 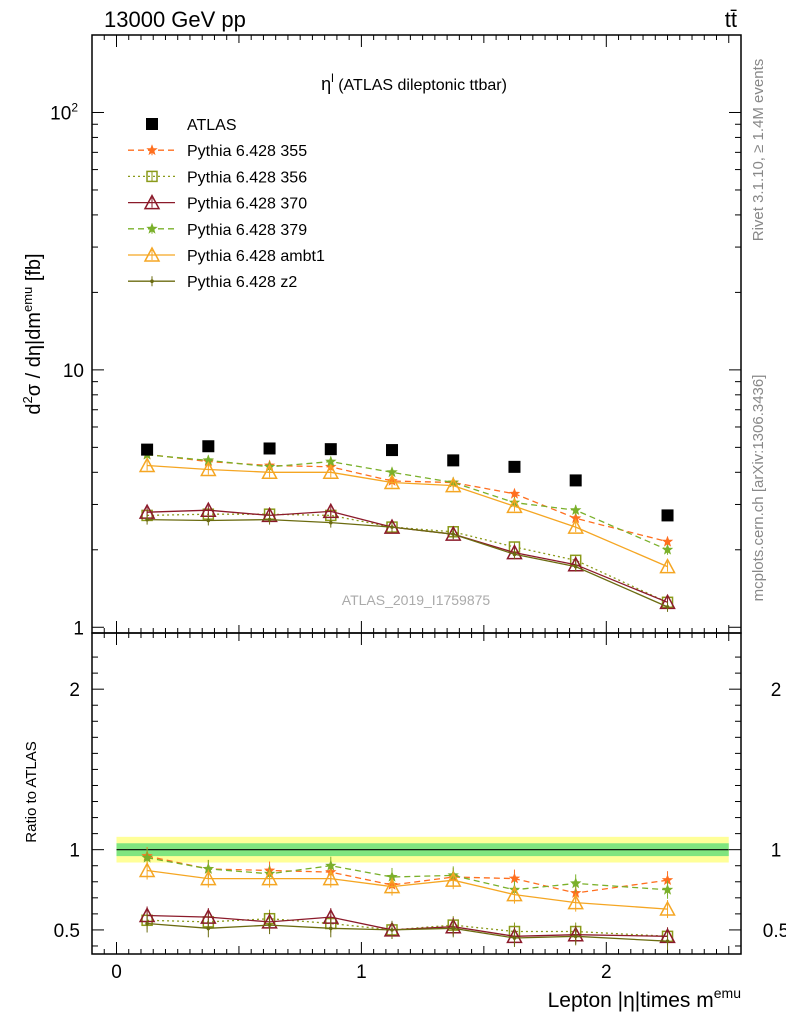 I want to click on main-ylabel: d2σ / dη|dmemu [fb], so click(x=32, y=333).